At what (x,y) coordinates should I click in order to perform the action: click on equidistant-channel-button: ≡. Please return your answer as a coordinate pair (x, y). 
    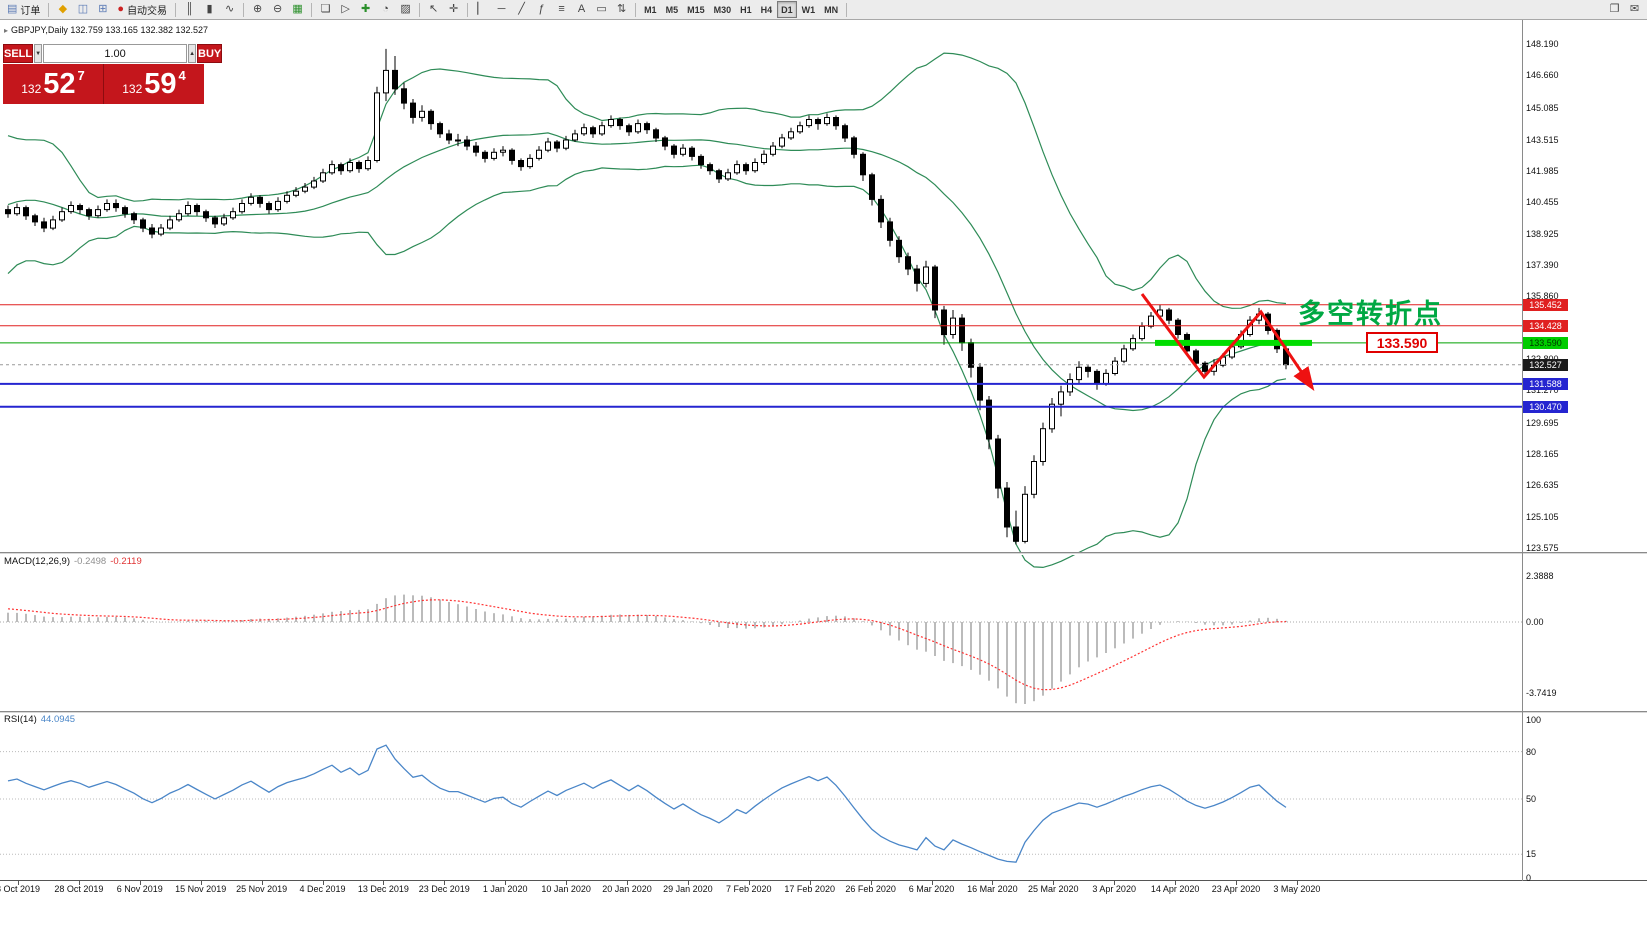
    Looking at the image, I should click on (561, 9).